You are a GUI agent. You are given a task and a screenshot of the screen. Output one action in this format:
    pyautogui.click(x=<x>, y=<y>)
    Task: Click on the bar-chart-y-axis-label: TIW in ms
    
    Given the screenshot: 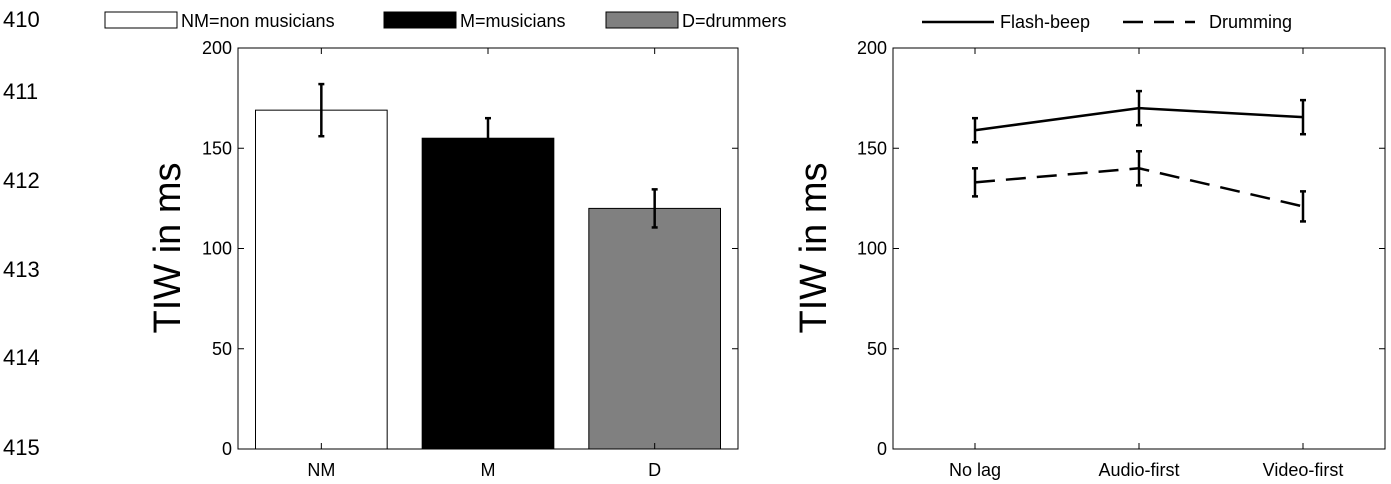 What is the action you would take?
    pyautogui.click(x=168, y=248)
    